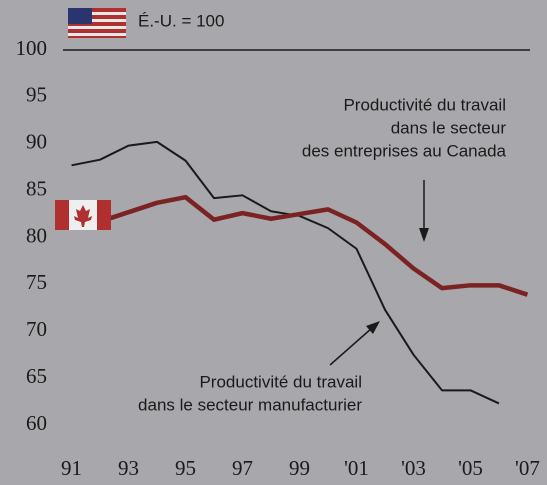 This screenshot has width=547, height=485. I want to click on annotation: dans le secteur manufacturier, so click(250, 404).